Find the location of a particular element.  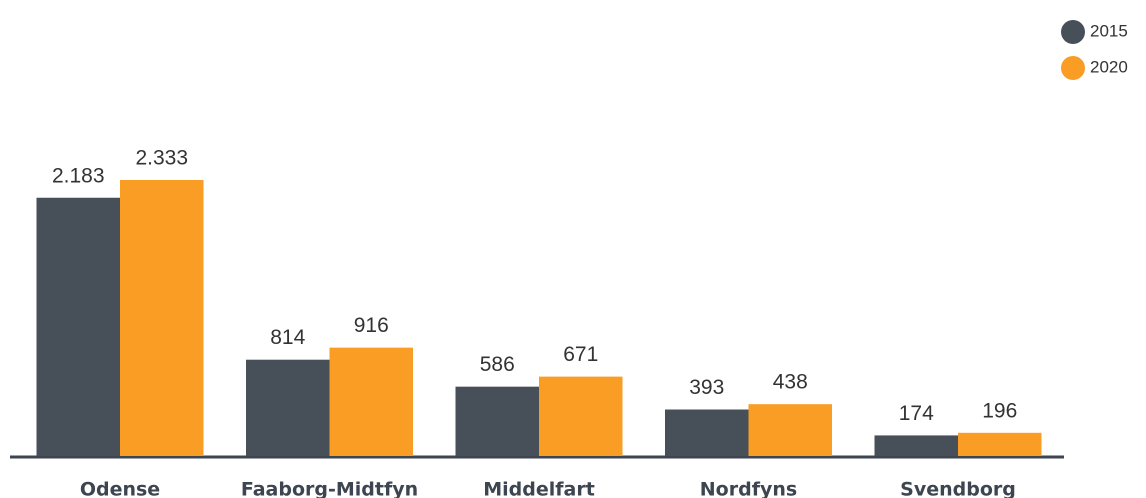

data-label: 174 is located at coordinates (916, 413).